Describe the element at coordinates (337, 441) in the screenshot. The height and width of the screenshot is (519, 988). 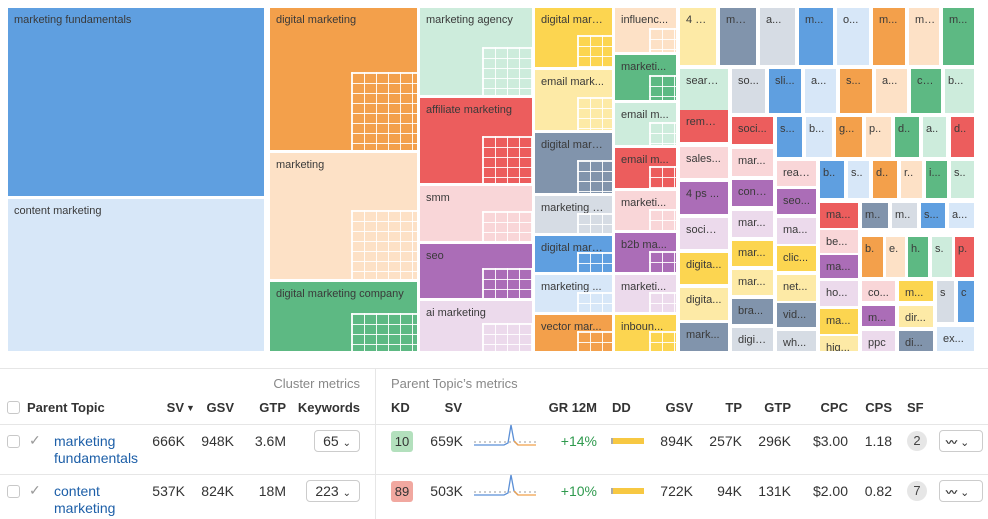
I see `keywords-dropdown: 65 ⌄` at that location.